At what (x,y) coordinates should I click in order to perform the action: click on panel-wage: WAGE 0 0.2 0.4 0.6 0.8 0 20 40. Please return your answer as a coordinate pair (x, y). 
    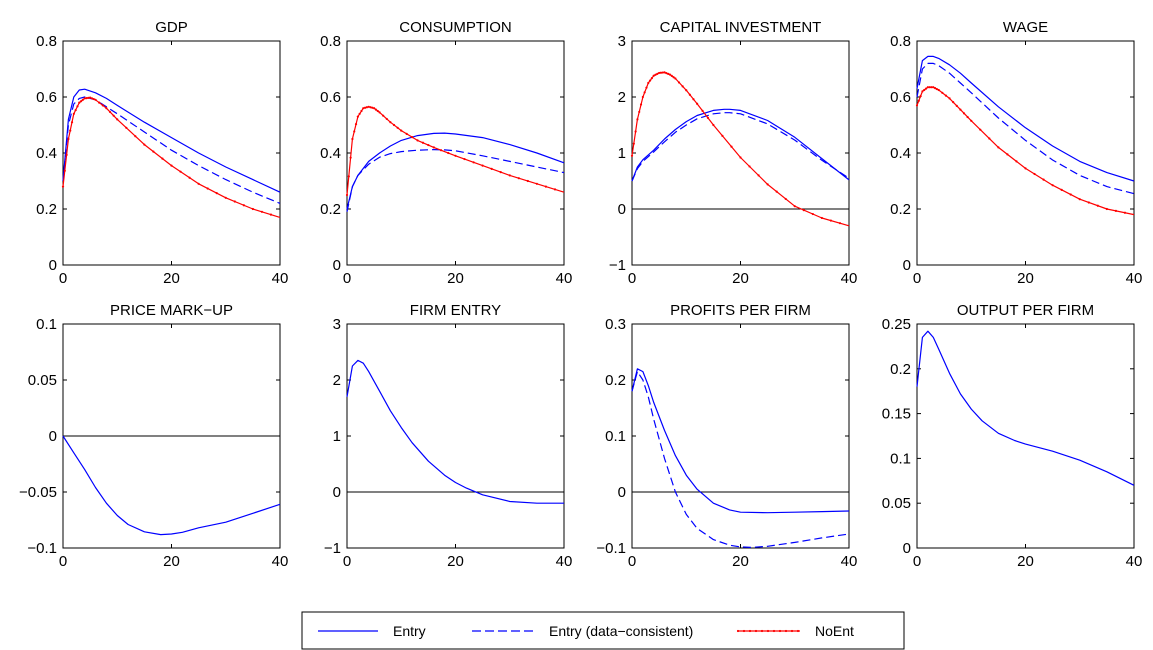
    Looking at the image, I should click on (1016, 153).